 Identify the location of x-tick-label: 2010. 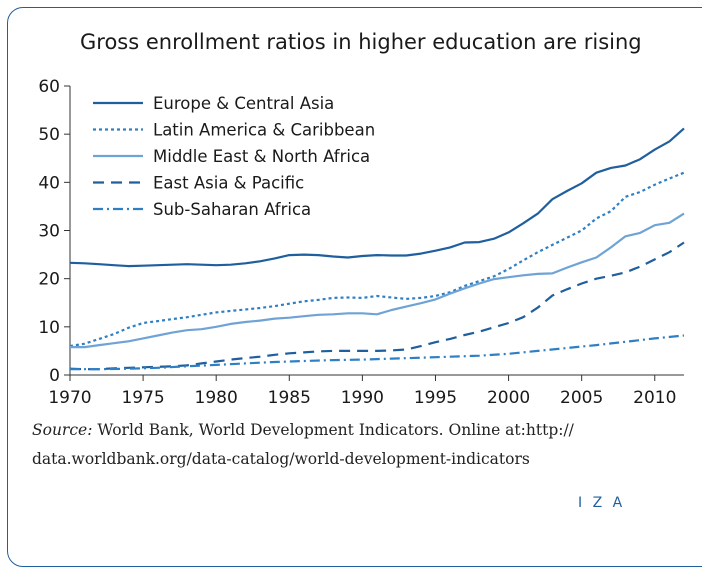
(654, 398).